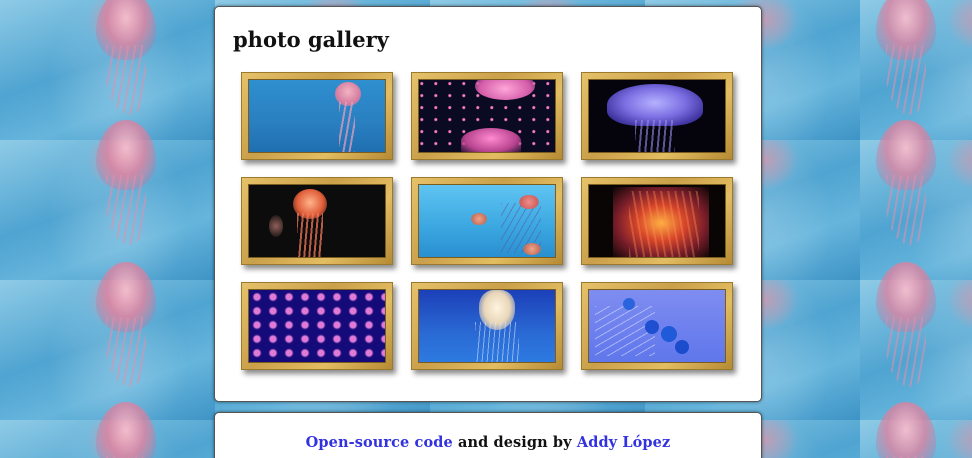 This screenshot has width=972, height=458. I want to click on author-link: Addy López, so click(623, 442).